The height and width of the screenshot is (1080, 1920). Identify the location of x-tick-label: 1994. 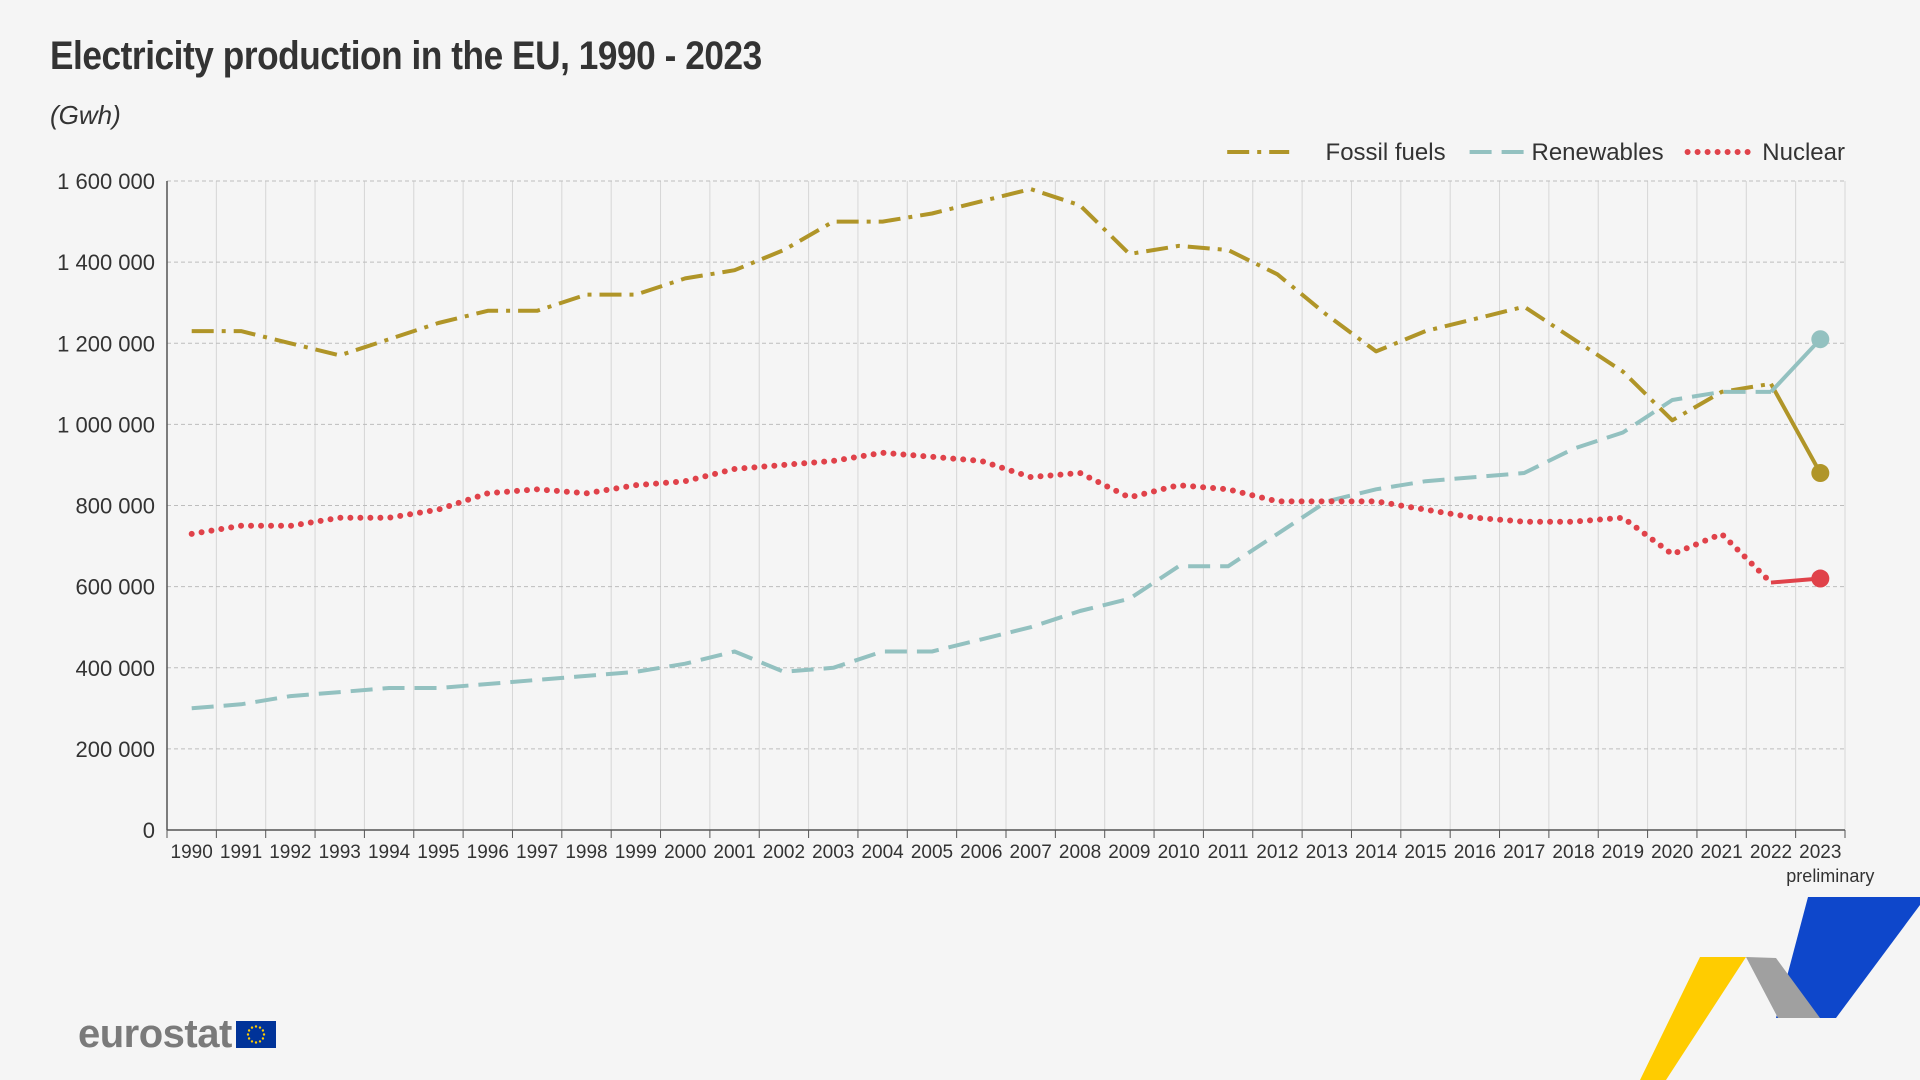
(389, 852).